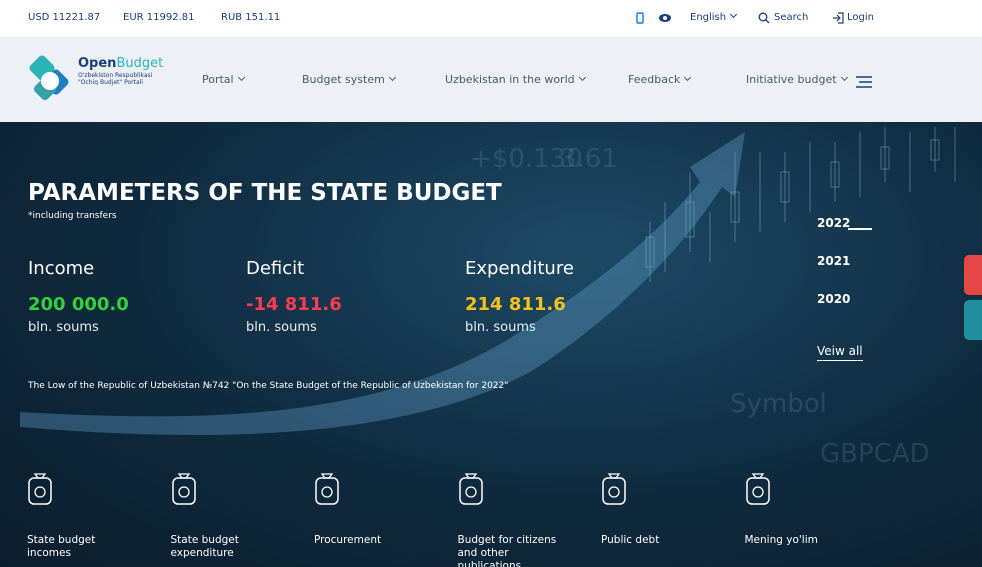  What do you see at coordinates (61, 546) in the screenshot?
I see `tile-label: State budget incomes` at bounding box center [61, 546].